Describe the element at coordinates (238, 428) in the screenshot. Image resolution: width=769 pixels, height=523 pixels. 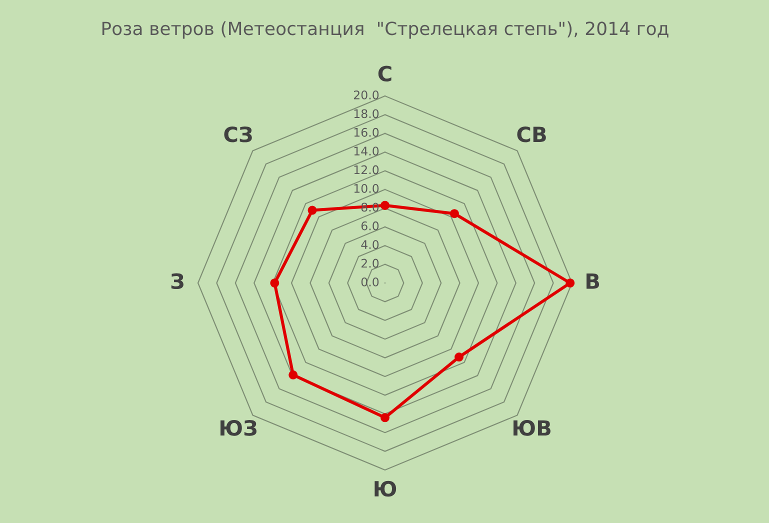
I see `spoke-label: ЮЗ` at that location.